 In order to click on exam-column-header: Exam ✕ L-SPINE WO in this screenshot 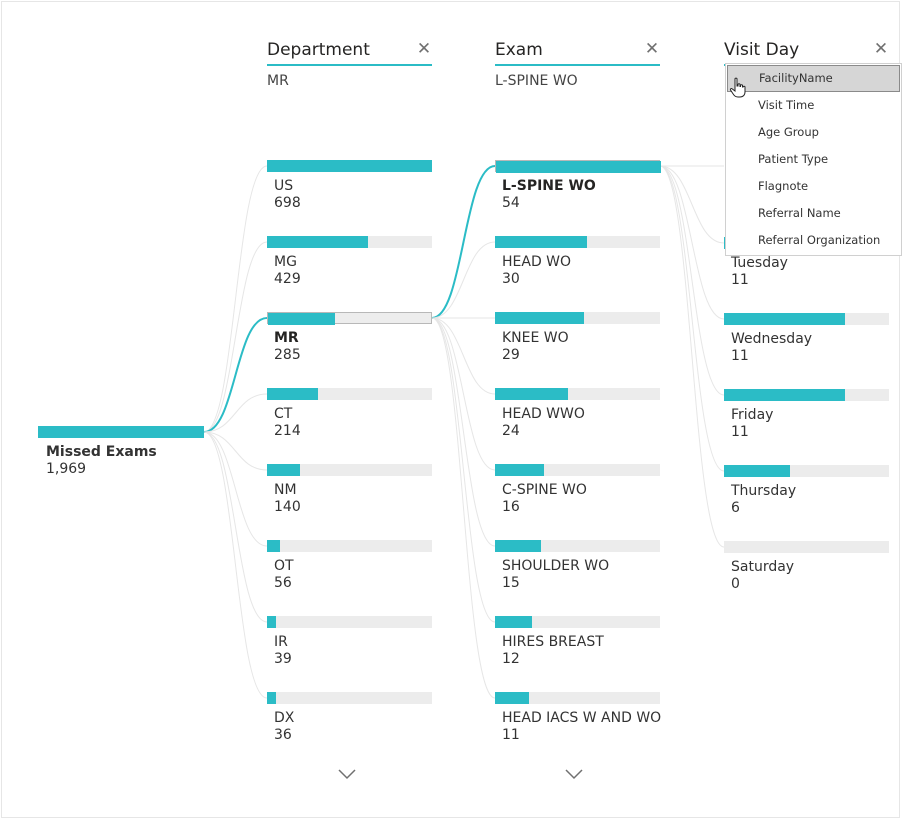, I will do `click(577, 64)`.